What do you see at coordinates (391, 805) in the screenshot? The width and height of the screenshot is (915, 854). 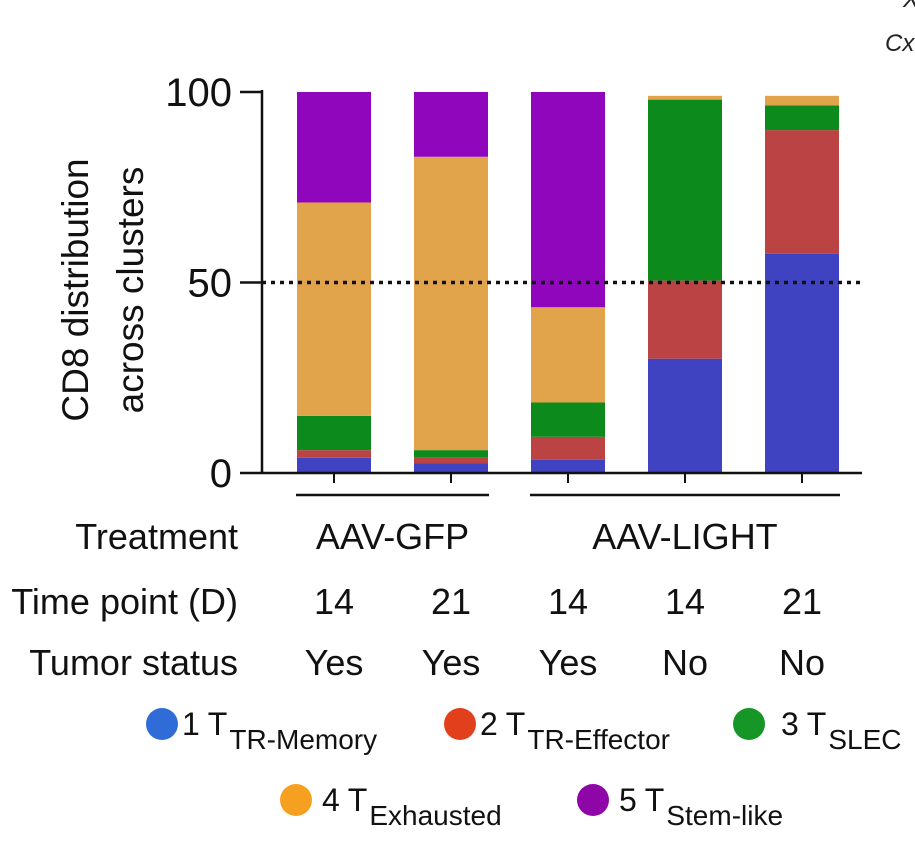 I see `legend-item-exhausted: 4 T Exhausted` at bounding box center [391, 805].